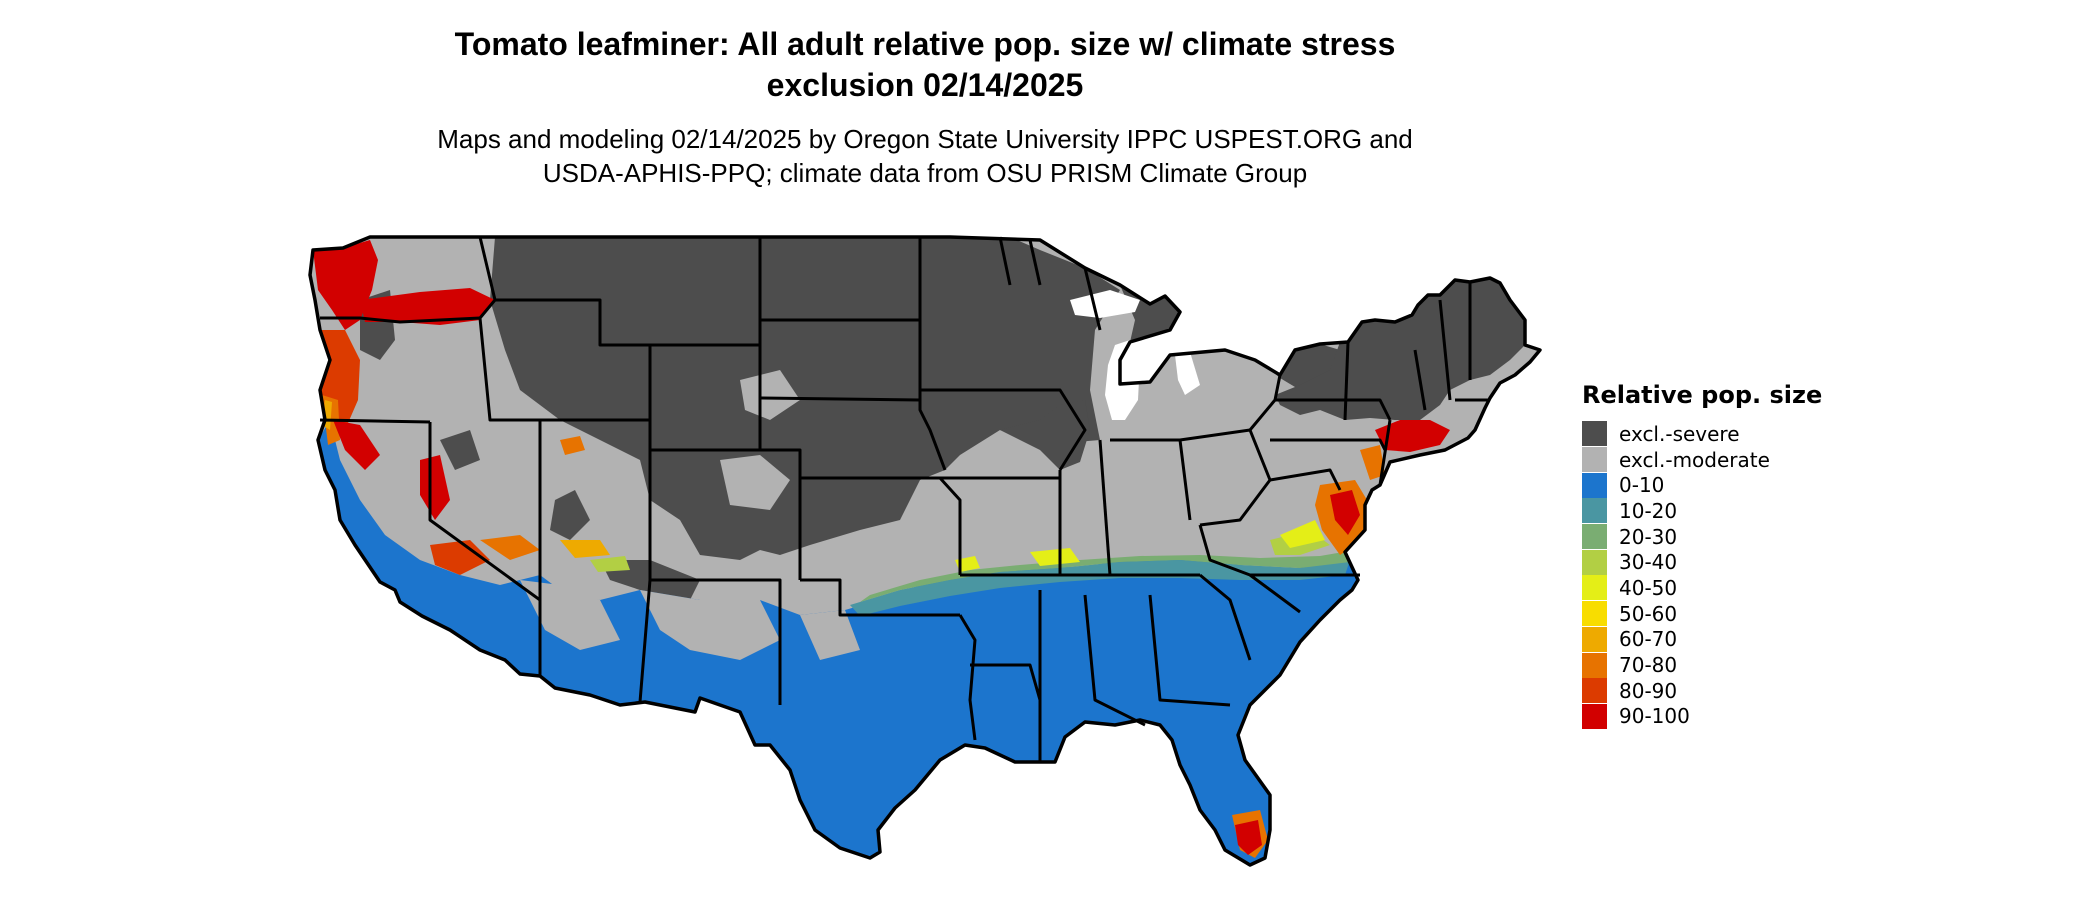  Describe the element at coordinates (925, 85) in the screenshot. I see `map-title-line-2: exclusion 02/14/2025` at that location.